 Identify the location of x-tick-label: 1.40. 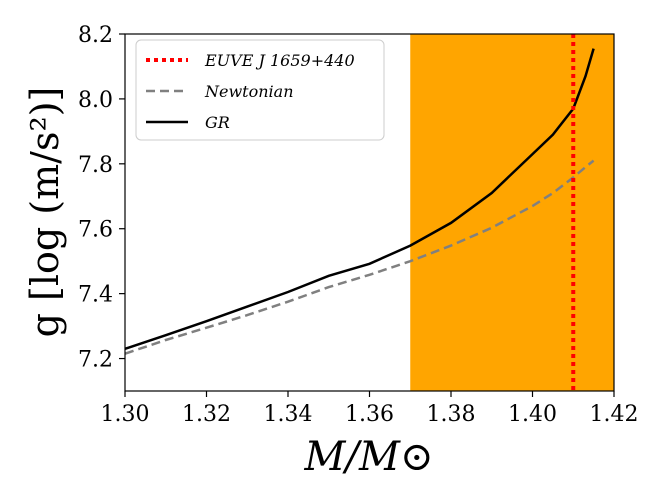
(532, 414).